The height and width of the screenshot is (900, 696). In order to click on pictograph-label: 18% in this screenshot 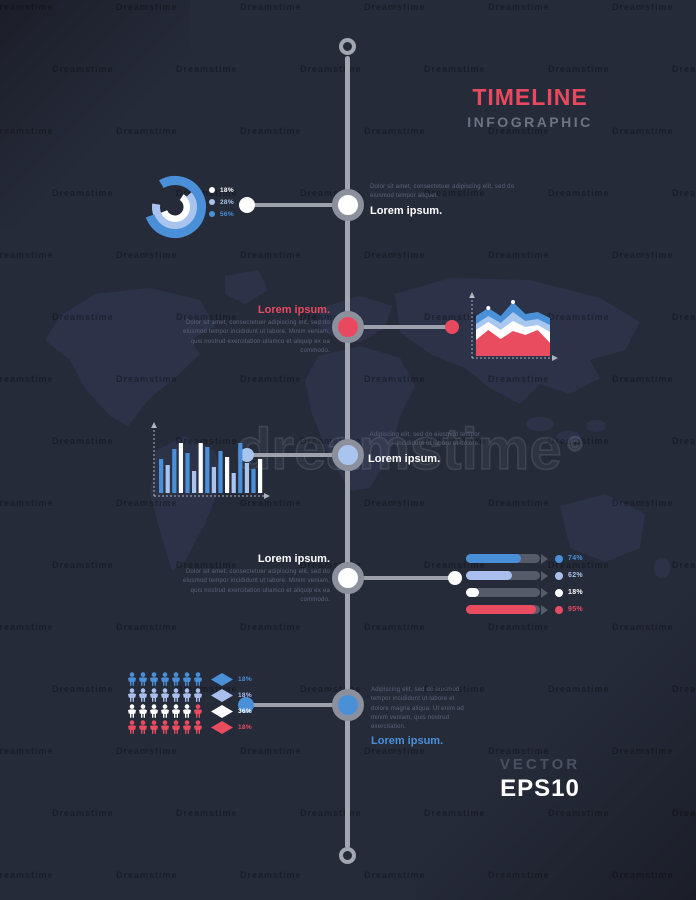, I will do `click(245, 695)`.